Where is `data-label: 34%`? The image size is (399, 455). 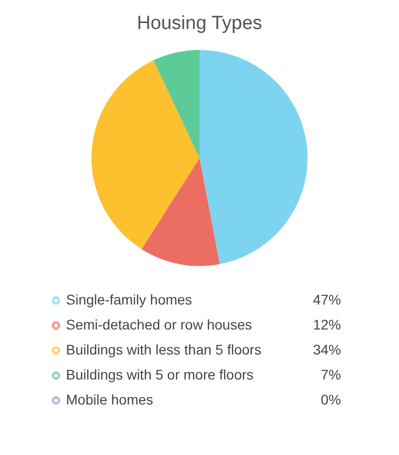
data-label: 34% is located at coordinates (326, 350).